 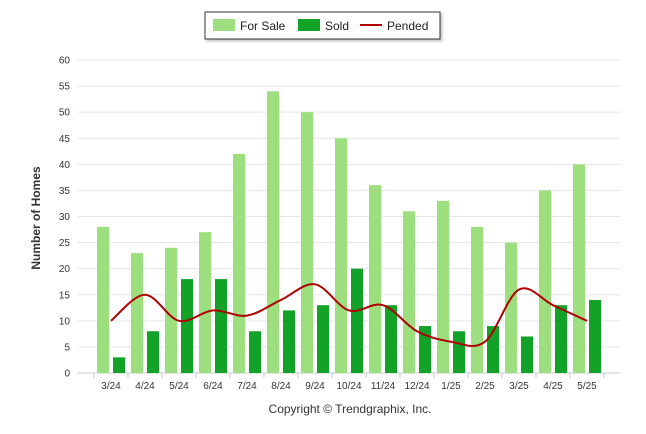 I want to click on y-tick-label: 30, so click(x=65, y=217).